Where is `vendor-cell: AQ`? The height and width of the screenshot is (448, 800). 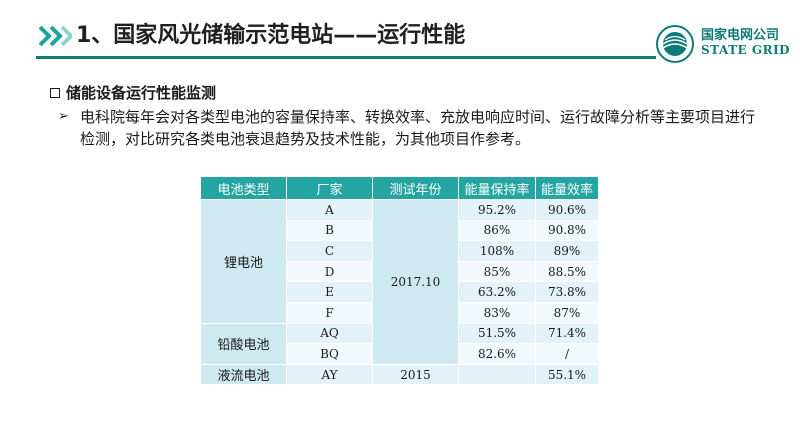
vendor-cell: AQ is located at coordinates (329, 333).